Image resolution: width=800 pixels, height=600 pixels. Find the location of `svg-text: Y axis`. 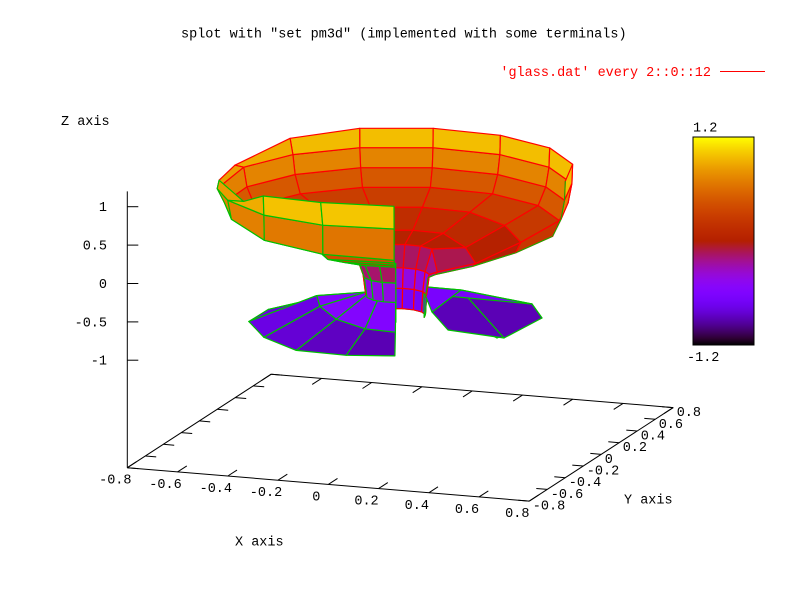

svg-text: Y axis is located at coordinates (648, 501).